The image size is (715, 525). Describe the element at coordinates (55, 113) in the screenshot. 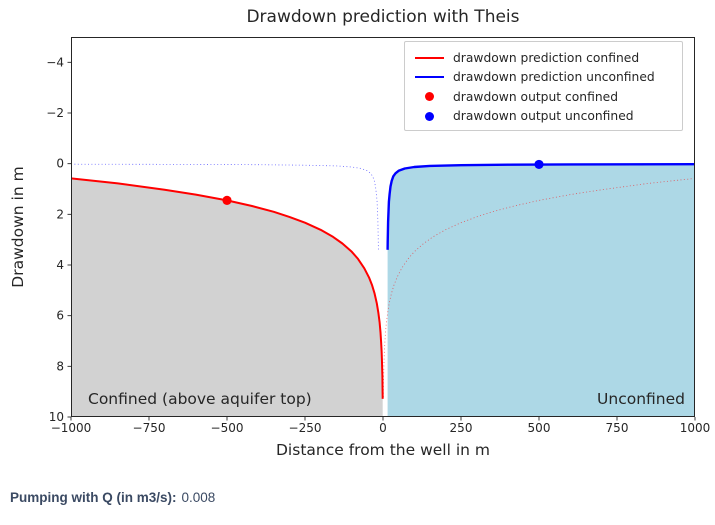

I see `y-tick-label: −2` at that location.